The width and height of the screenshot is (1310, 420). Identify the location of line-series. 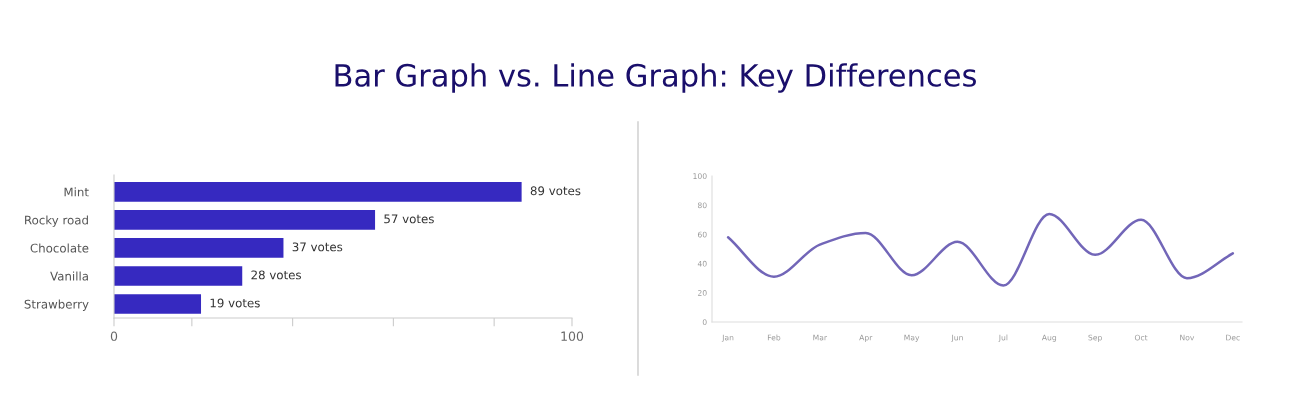
(980, 249).